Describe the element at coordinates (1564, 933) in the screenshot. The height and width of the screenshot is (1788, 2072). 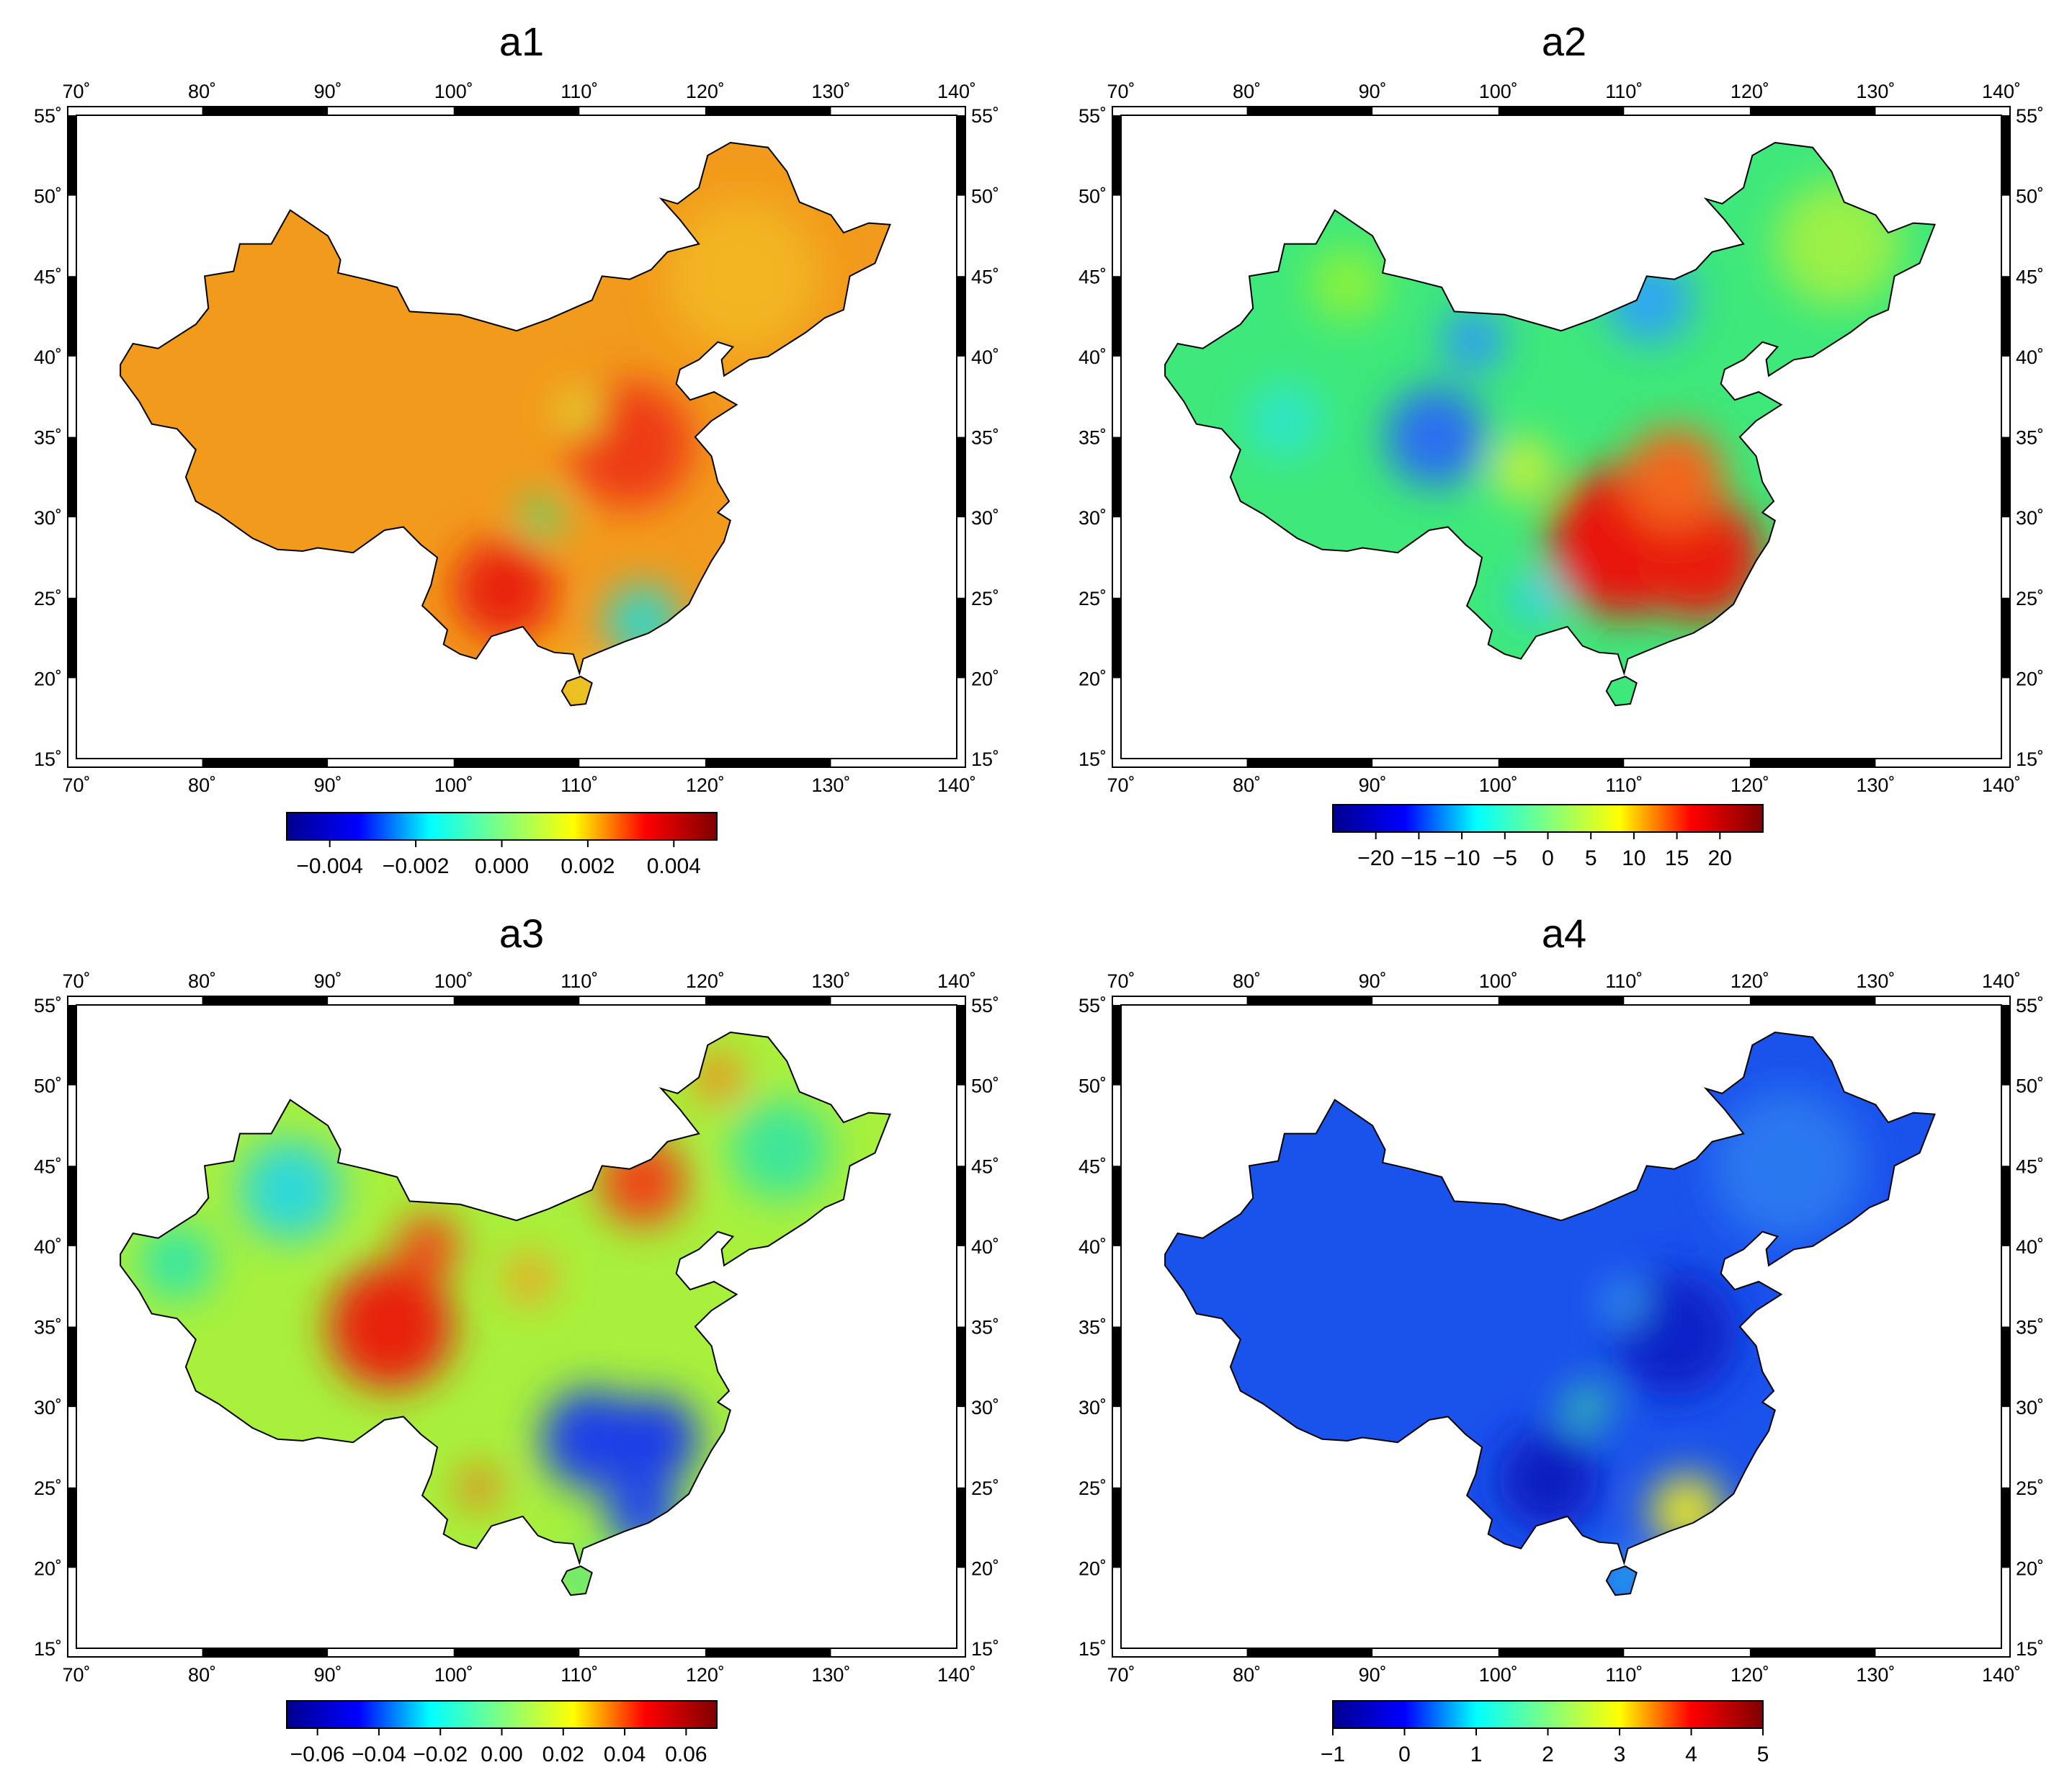
I see `panel-title: a4` at that location.